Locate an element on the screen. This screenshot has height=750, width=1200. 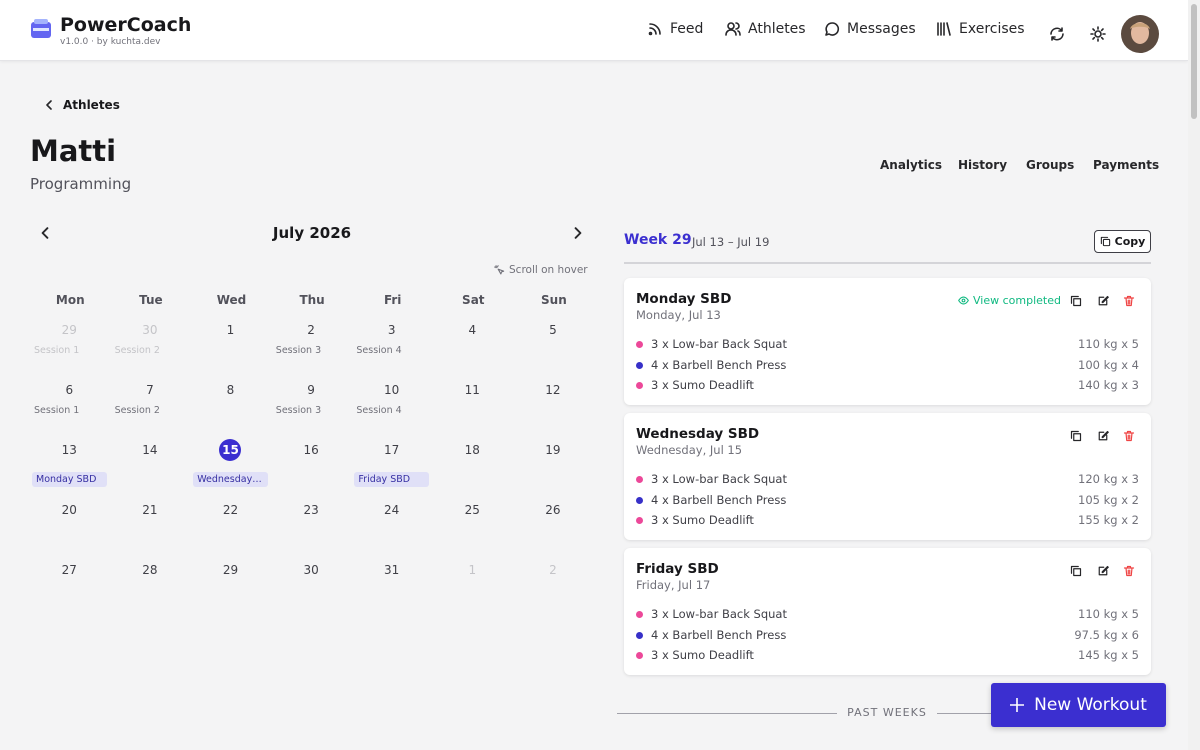
day-number: 24 is located at coordinates (392, 510).